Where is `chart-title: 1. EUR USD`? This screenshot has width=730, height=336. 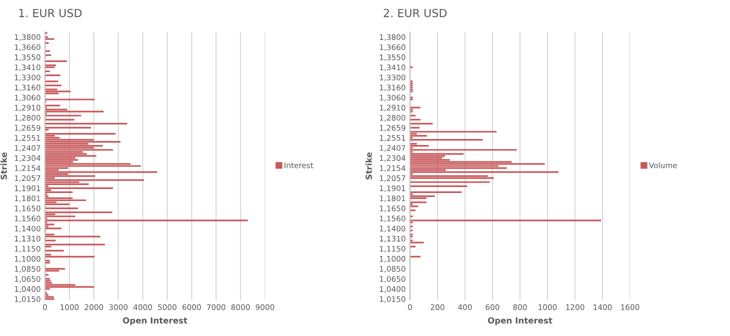 chart-title: 1. EUR USD is located at coordinates (50, 13).